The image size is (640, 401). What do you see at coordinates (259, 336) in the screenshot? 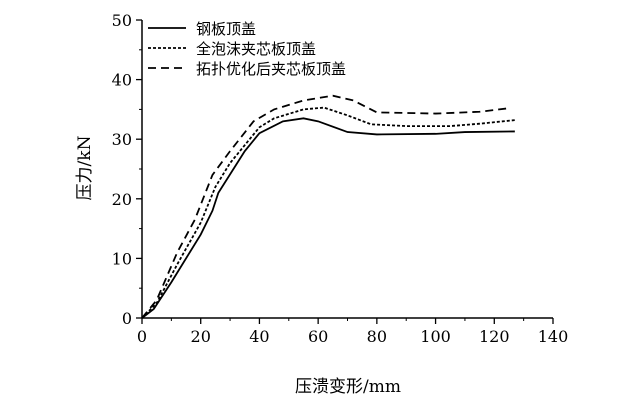
I see `x-tick-label: 40` at bounding box center [259, 336].